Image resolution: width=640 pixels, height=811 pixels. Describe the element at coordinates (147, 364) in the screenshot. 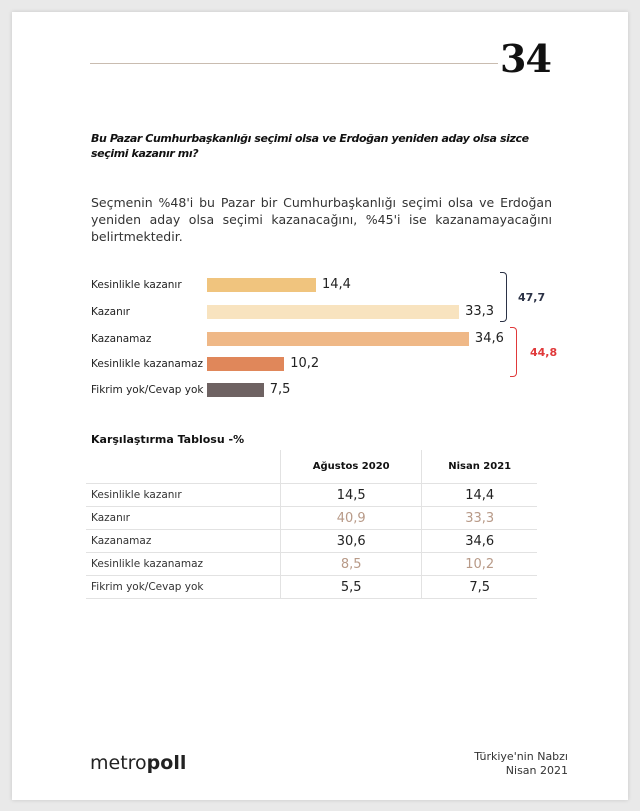

I see `bar-label: Kesinlikle kazanamaz` at that location.